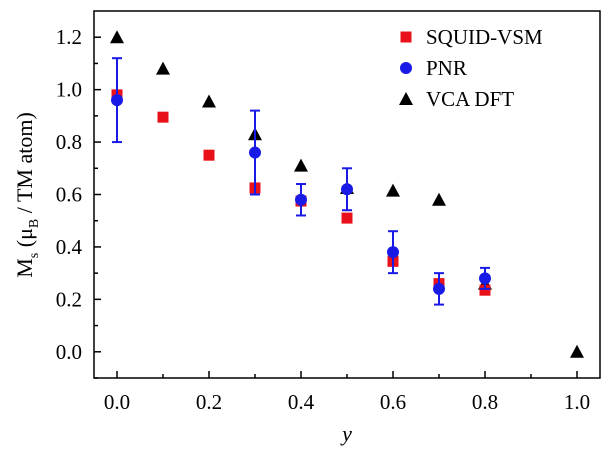 This screenshot has width=606, height=449. What do you see at coordinates (209, 402) in the screenshot?
I see `x-tick-label: 0.2` at bounding box center [209, 402].